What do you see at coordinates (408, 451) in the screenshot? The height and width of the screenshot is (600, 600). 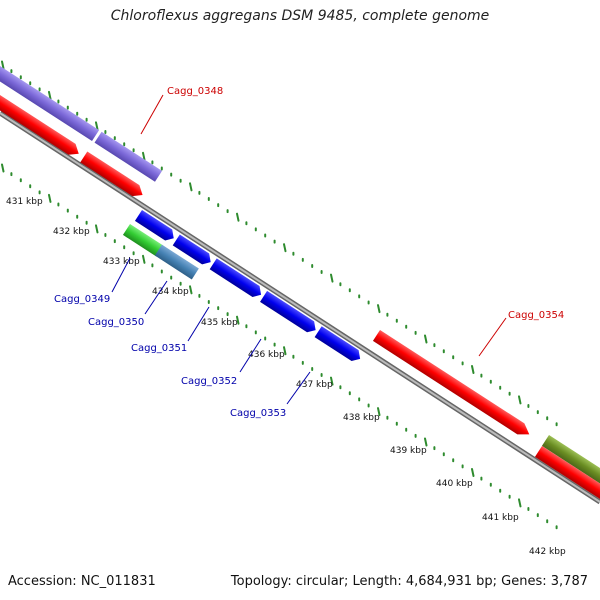 I see `kbp-label-439: 439 kbp` at bounding box center [408, 451].